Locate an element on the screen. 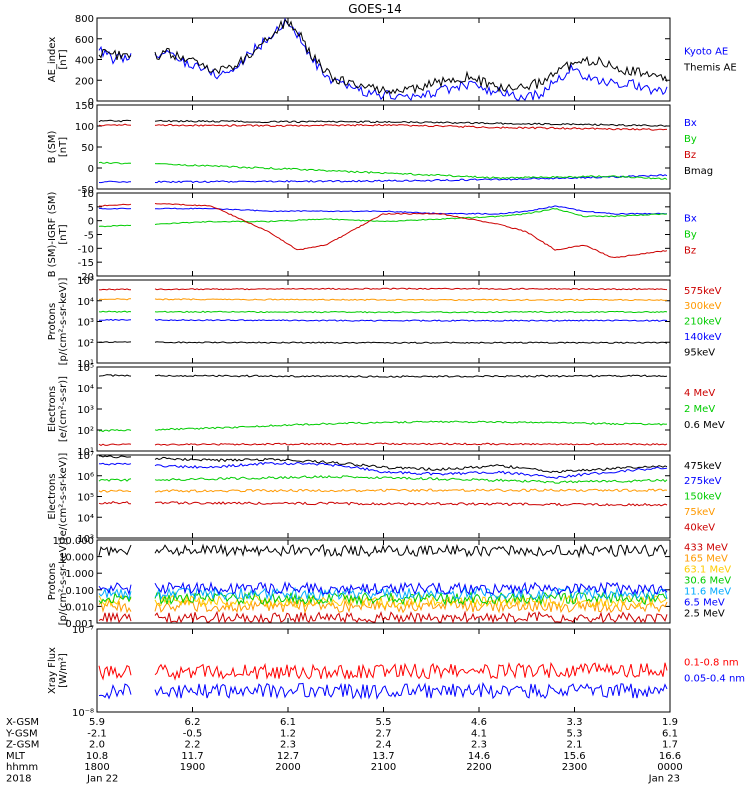 The image size is (750, 805). orbit-value: -2.1 is located at coordinates (97, 733).